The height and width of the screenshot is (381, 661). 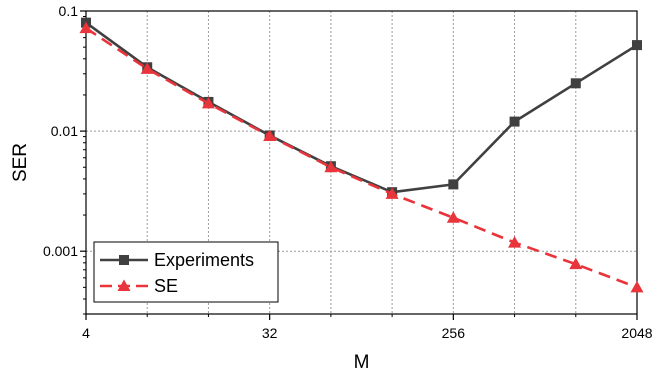 What do you see at coordinates (86, 333) in the screenshot?
I see `x-tick-label: 4` at bounding box center [86, 333].